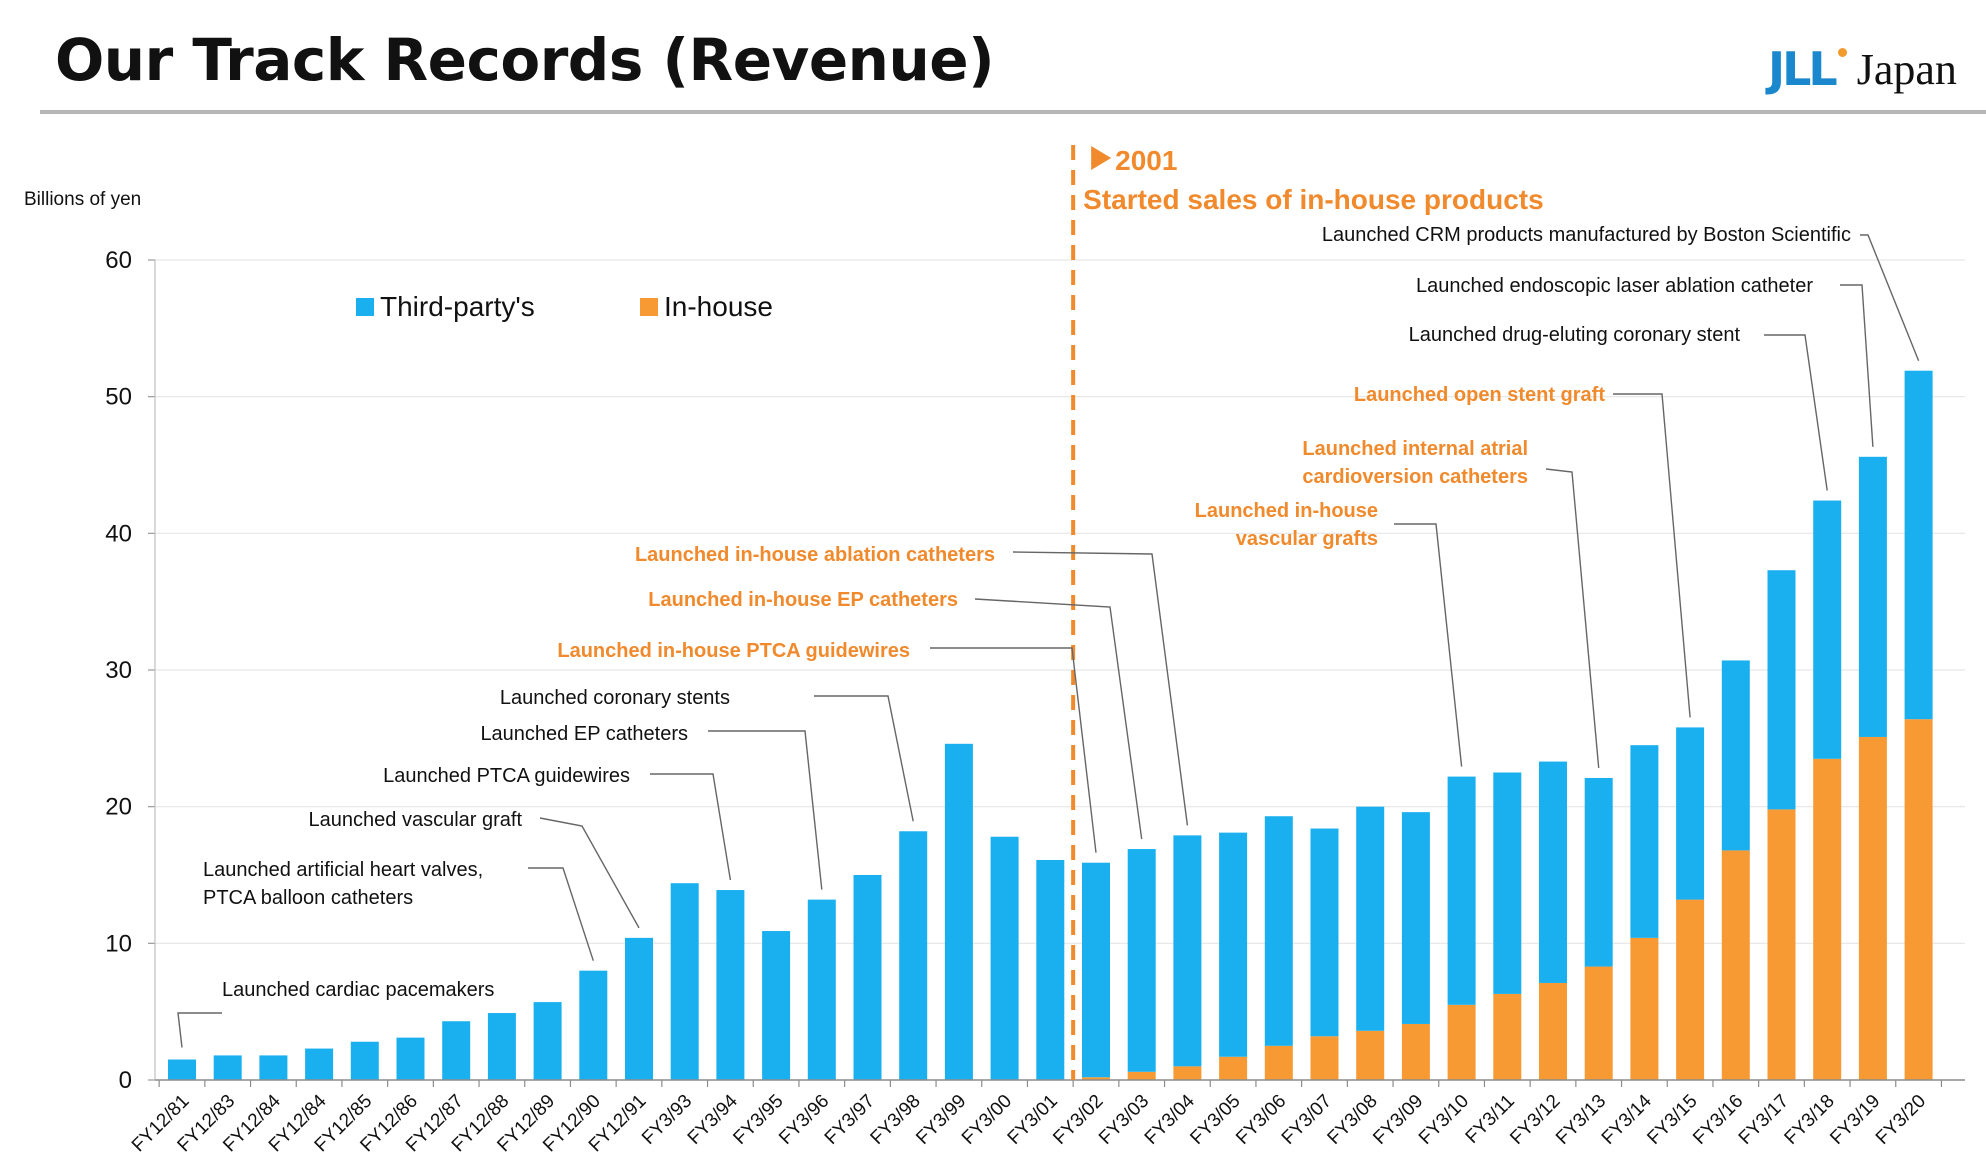 The image size is (1986, 1170). What do you see at coordinates (941, 1120) in the screenshot?
I see `x-tick-label: FY3/99` at bounding box center [941, 1120].